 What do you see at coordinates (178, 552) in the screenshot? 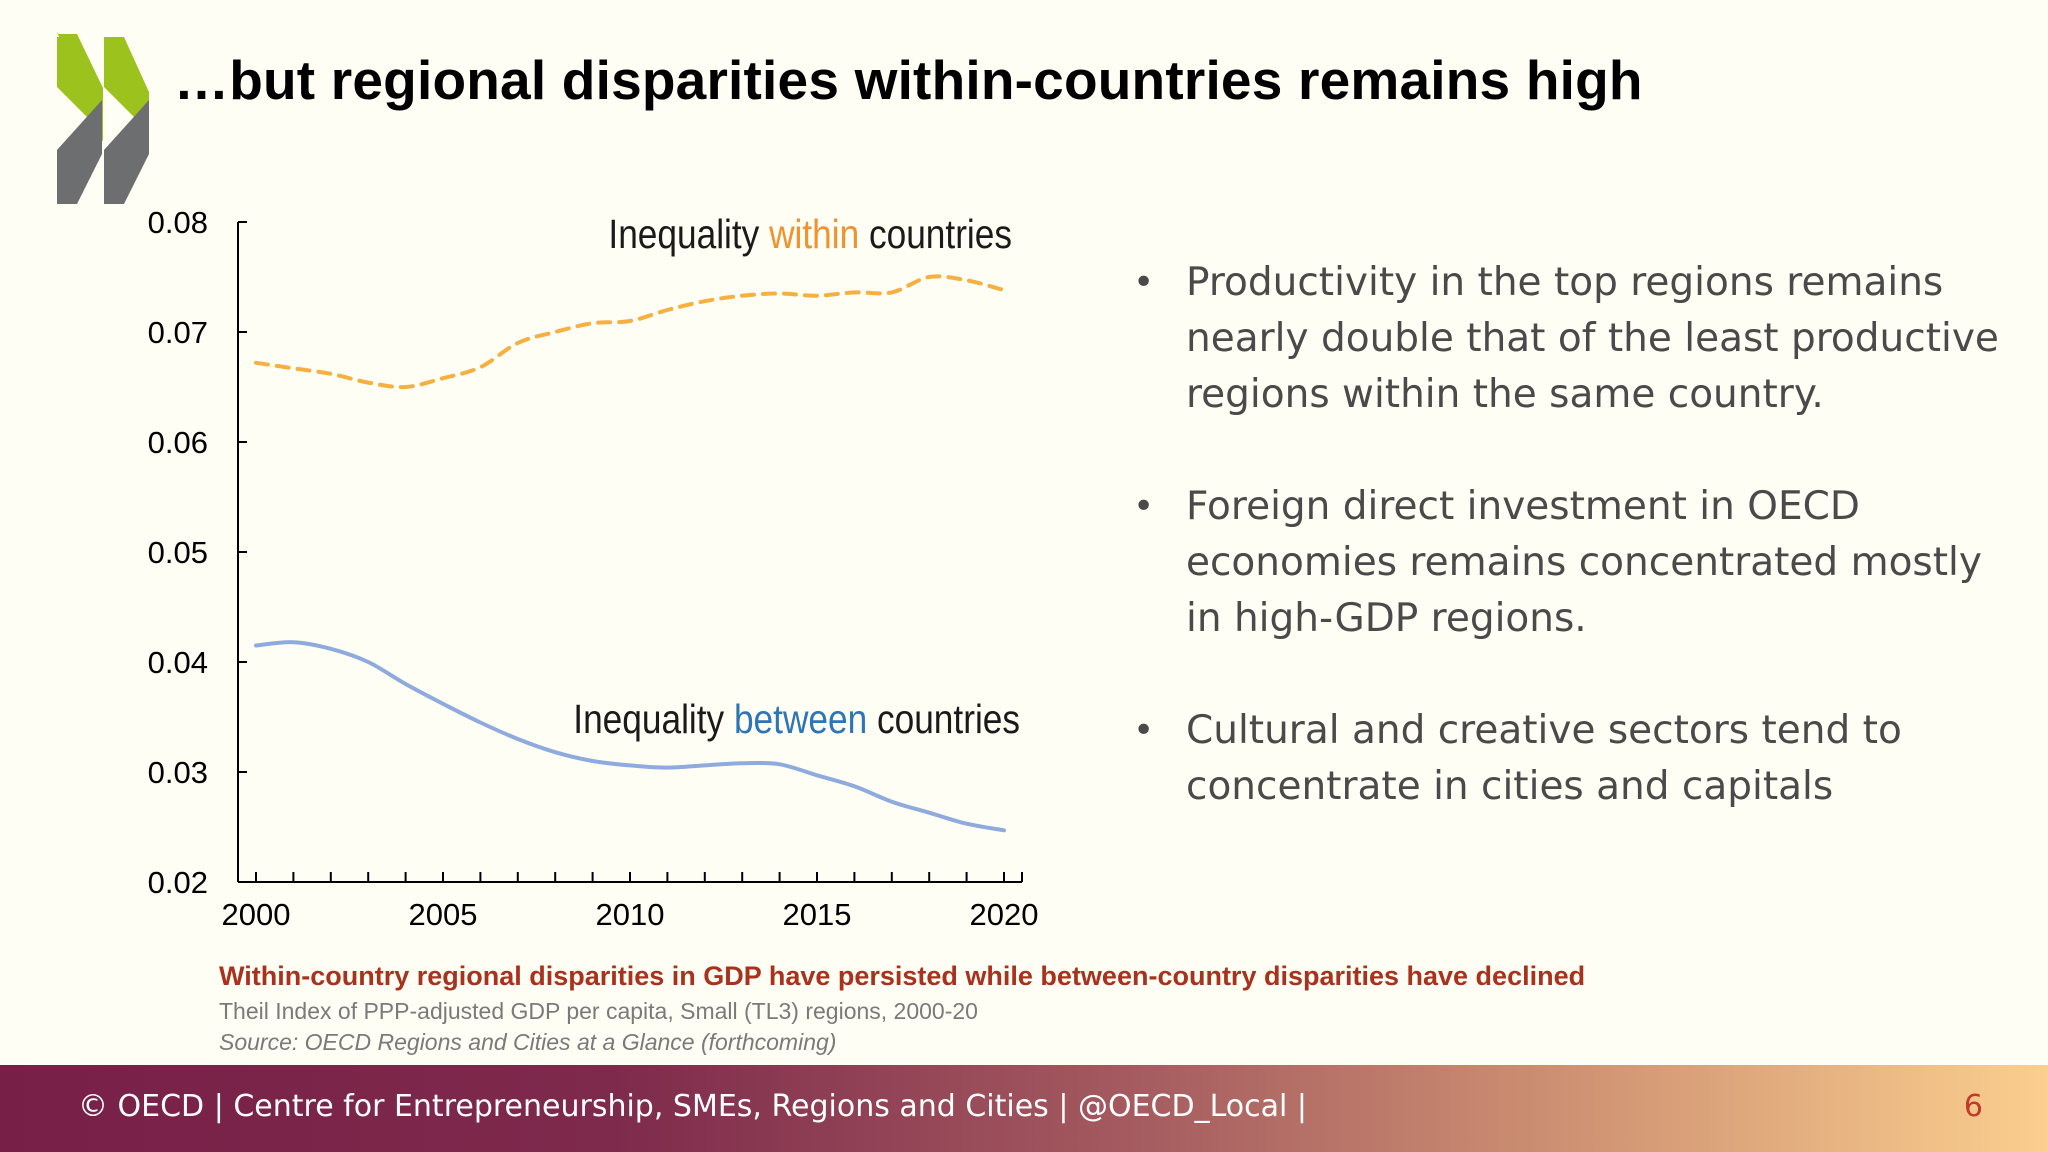
I see `y-tick-label: 0.05` at bounding box center [178, 552].